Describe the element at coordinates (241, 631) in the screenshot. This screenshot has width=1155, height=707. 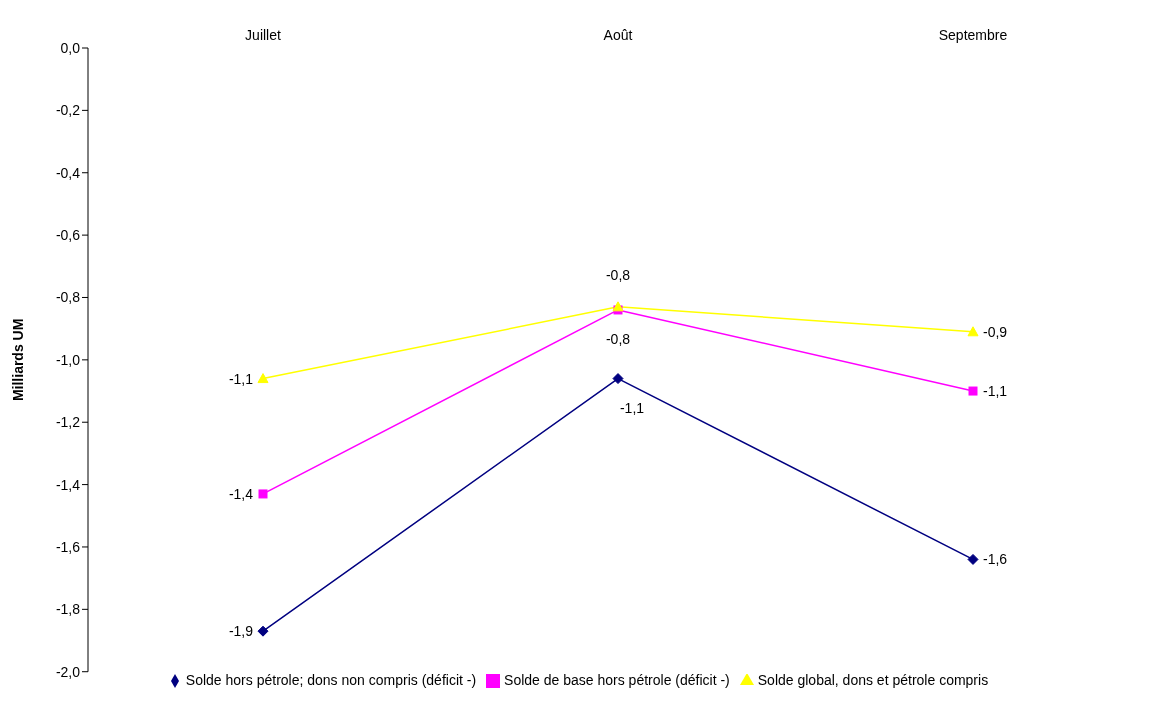
I see `data-label: -1,9` at that location.